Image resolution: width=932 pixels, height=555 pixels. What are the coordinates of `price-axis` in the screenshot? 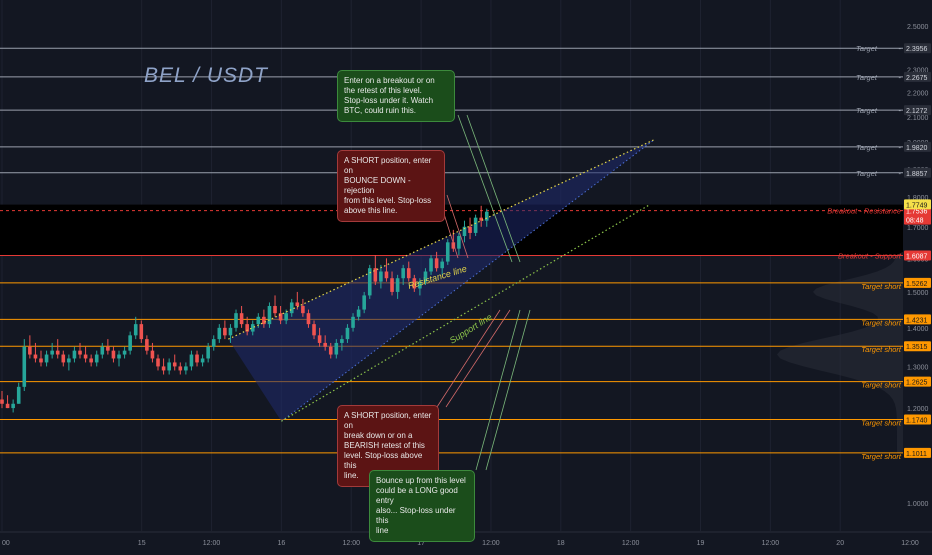 It's located at (917, 275).